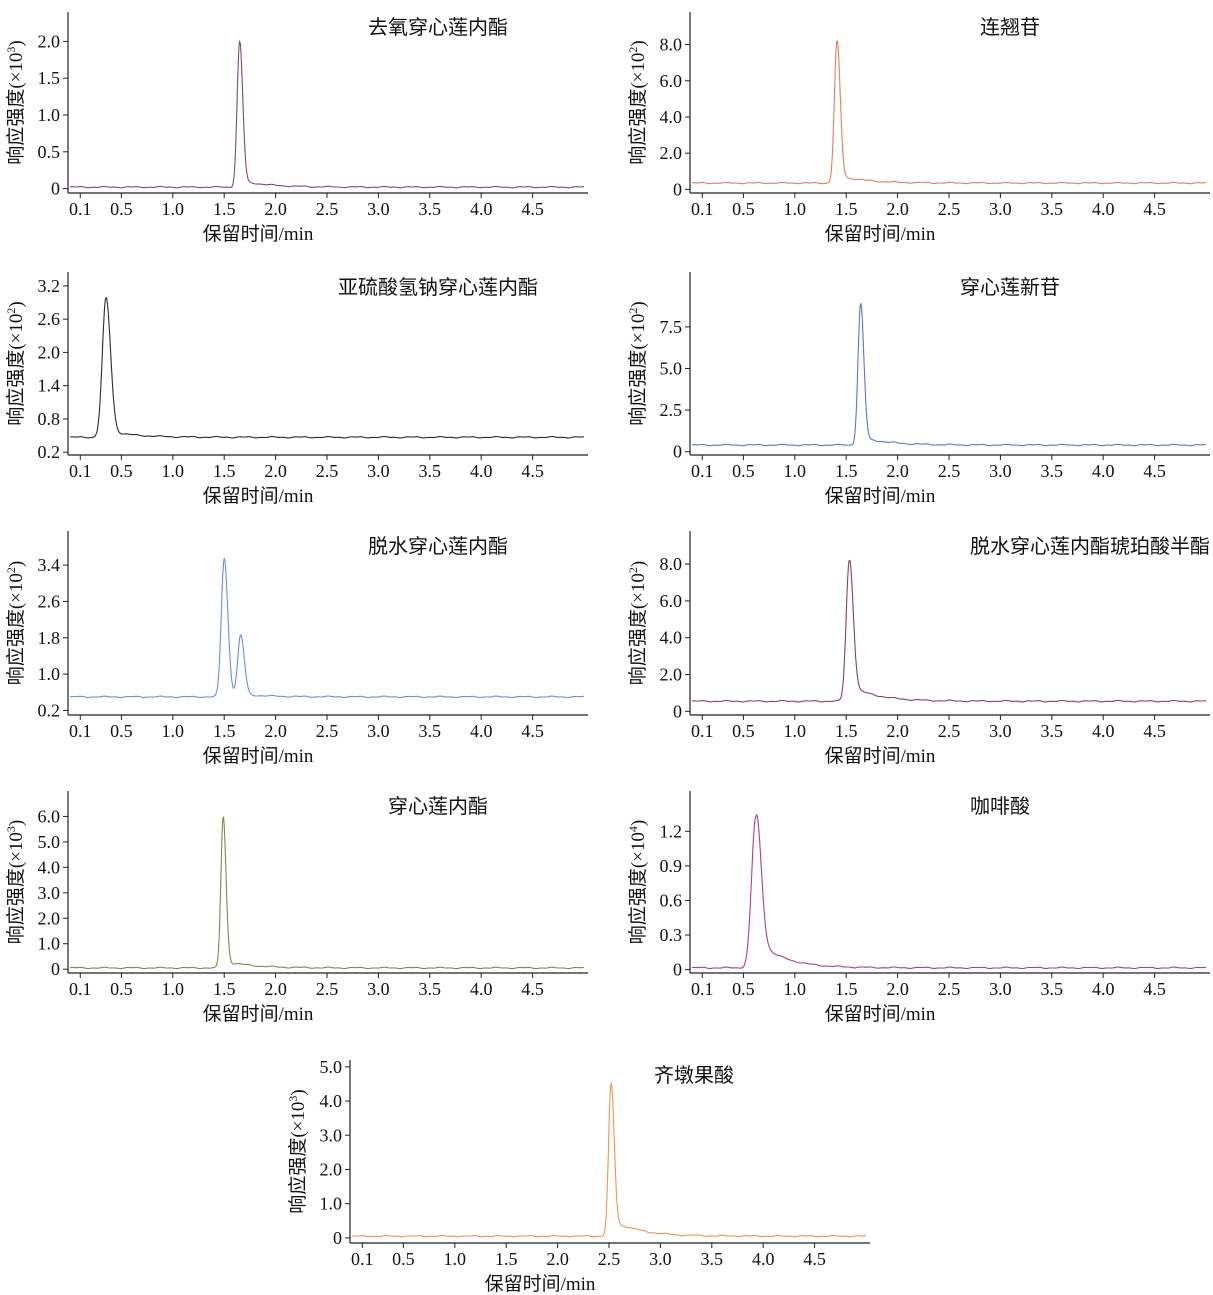 This screenshot has width=1213, height=1295. Describe the element at coordinates (49, 893) in the screenshot. I see `y-tick-label: 3.0` at that location.